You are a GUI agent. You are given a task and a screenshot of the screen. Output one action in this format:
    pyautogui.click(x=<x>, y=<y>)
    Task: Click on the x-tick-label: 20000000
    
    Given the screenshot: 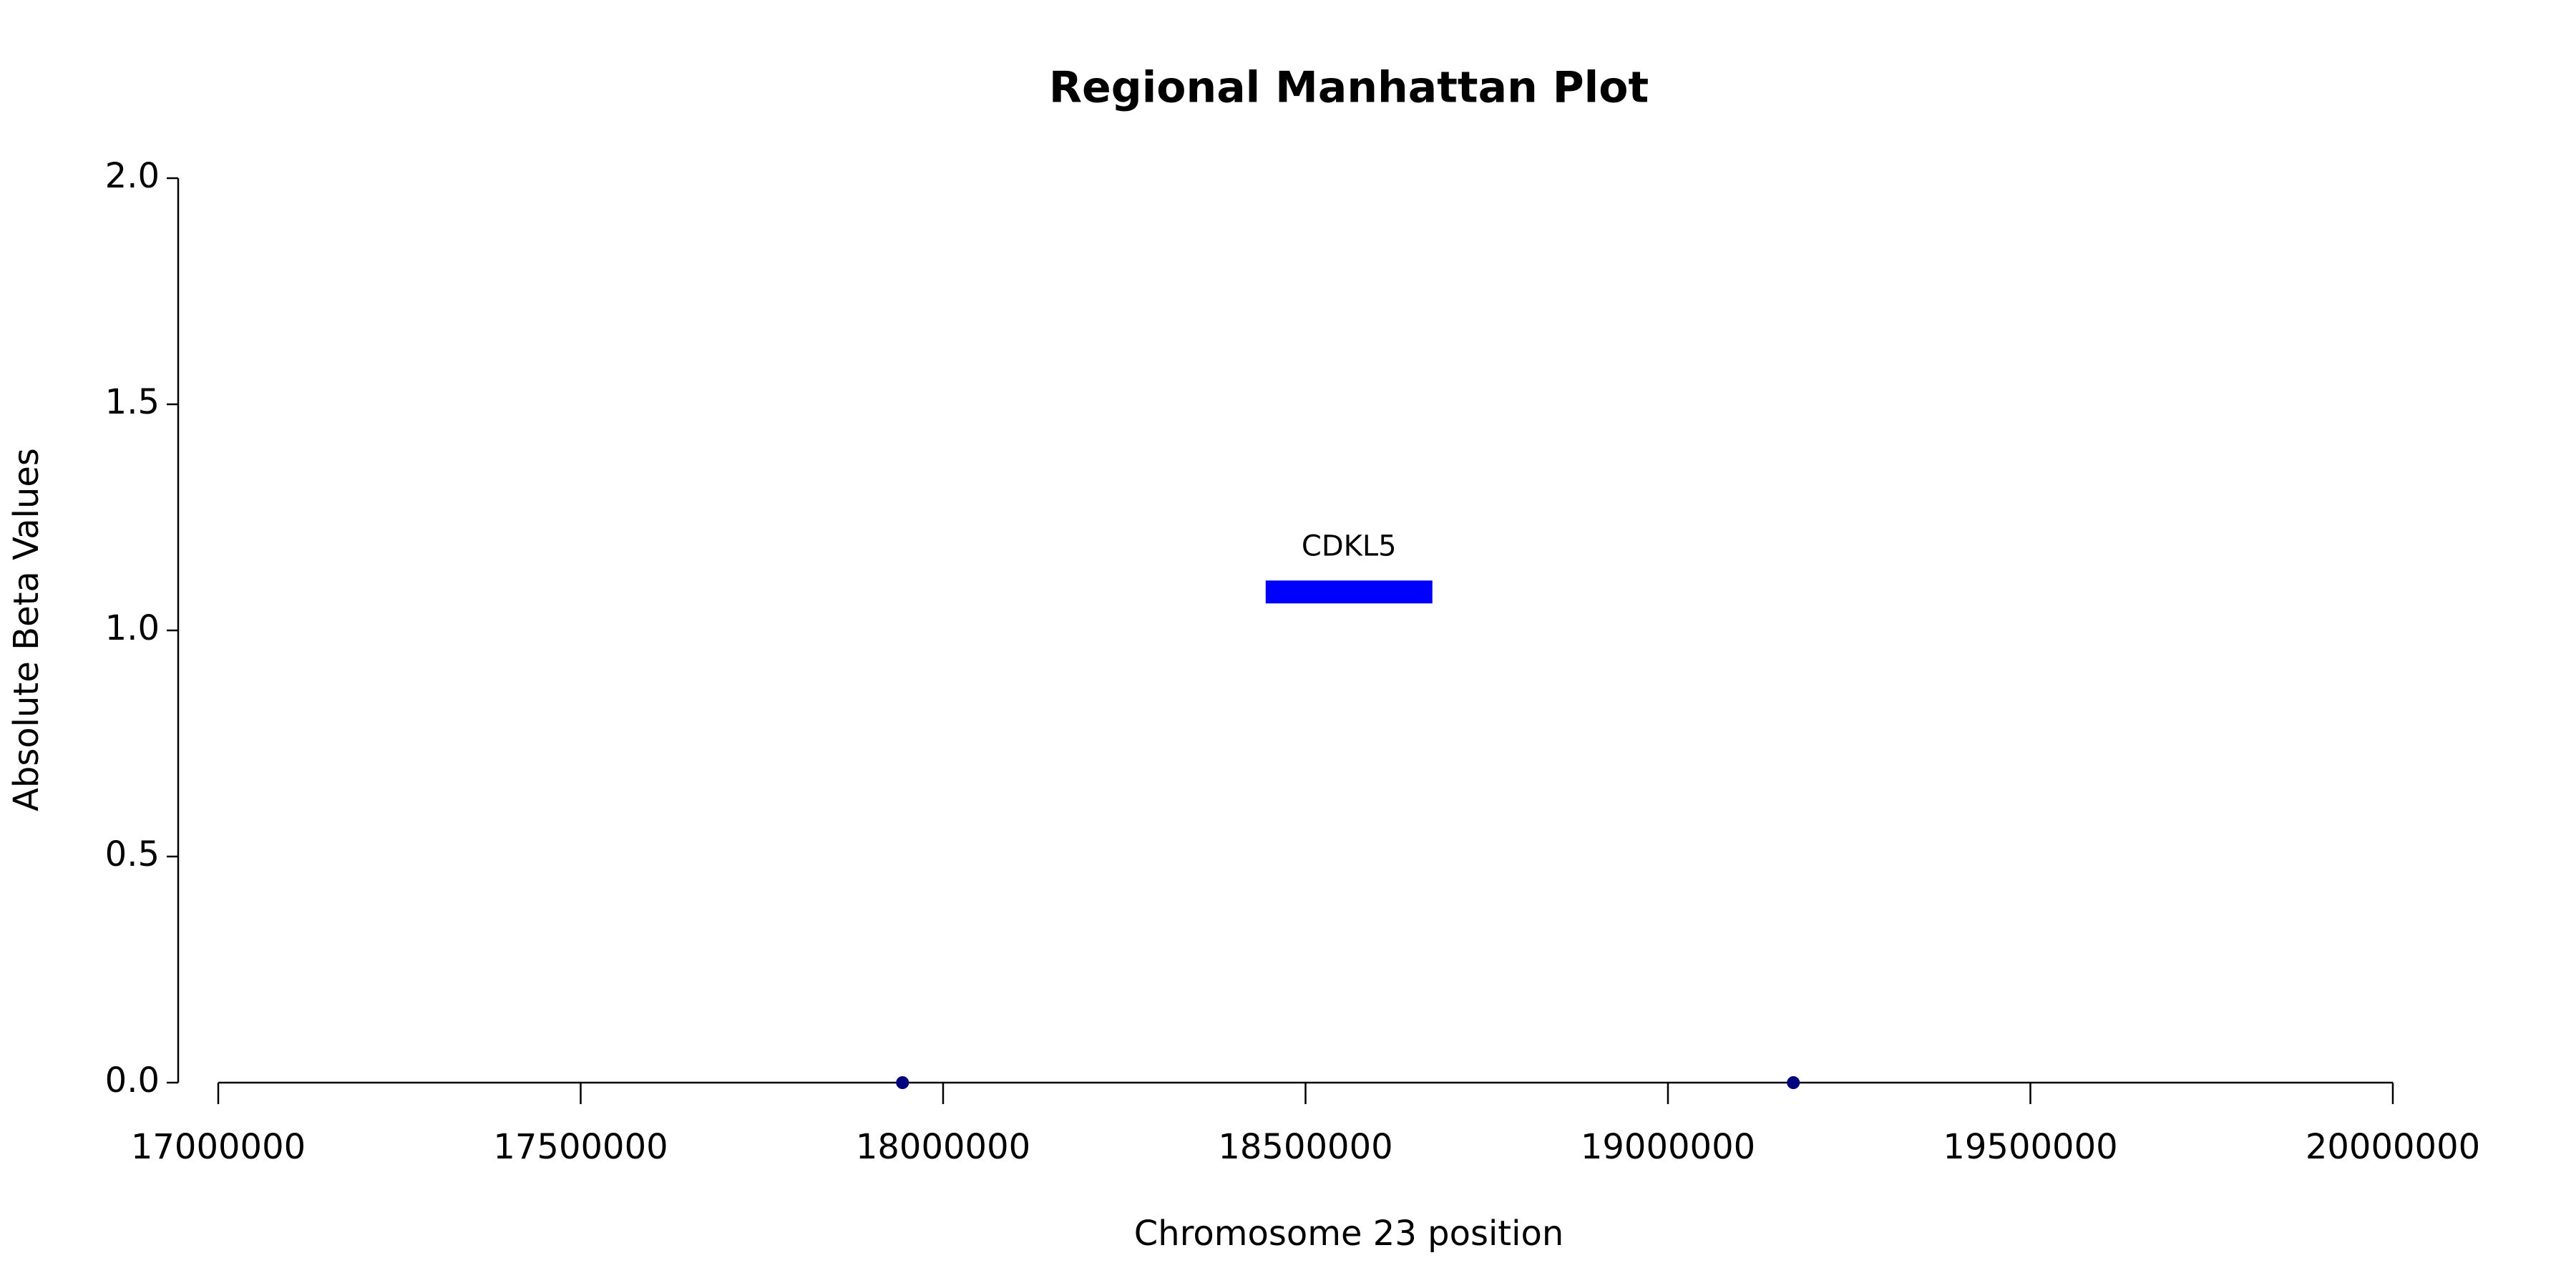 What is the action you would take?
    pyautogui.click(x=2393, y=1147)
    